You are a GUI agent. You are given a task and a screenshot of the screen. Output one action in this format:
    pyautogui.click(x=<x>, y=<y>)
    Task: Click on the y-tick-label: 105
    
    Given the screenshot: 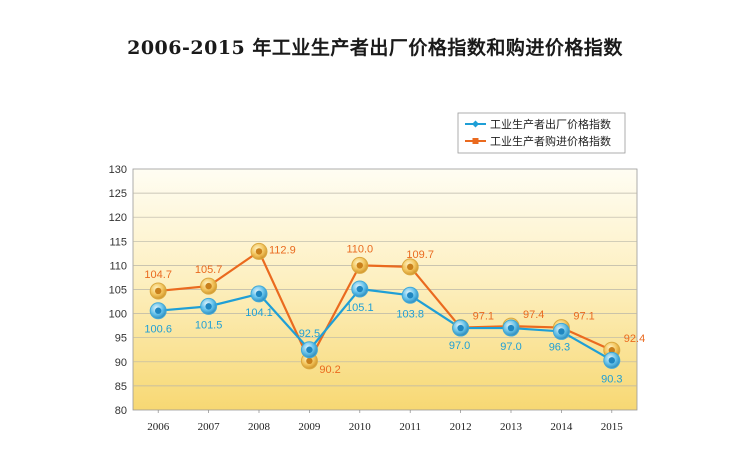 What is the action you would take?
    pyautogui.click(x=118, y=291)
    